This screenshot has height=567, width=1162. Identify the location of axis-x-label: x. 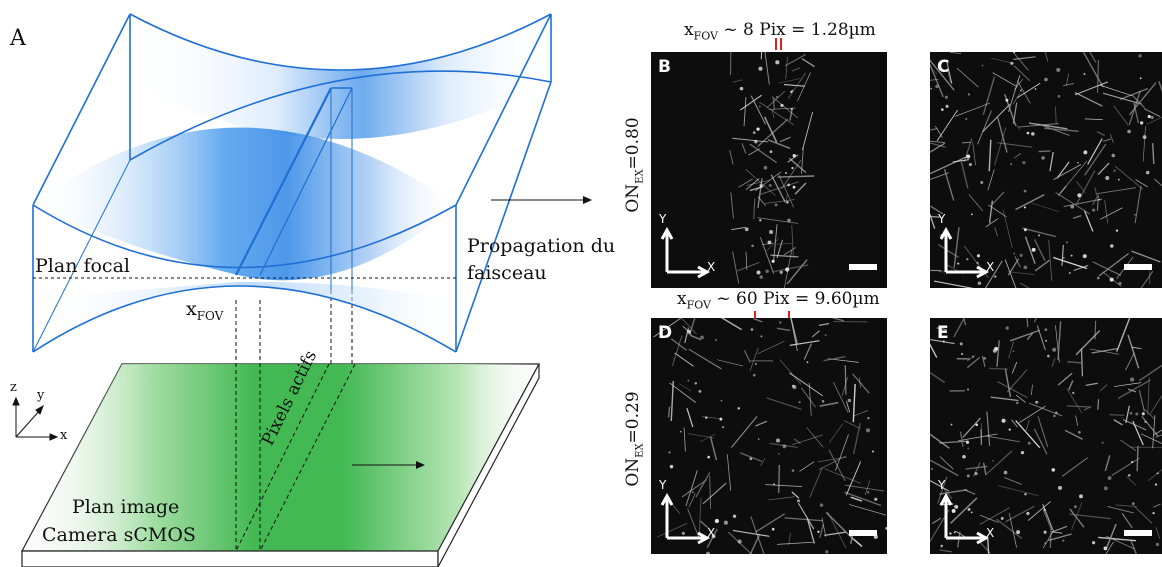
(64, 435).